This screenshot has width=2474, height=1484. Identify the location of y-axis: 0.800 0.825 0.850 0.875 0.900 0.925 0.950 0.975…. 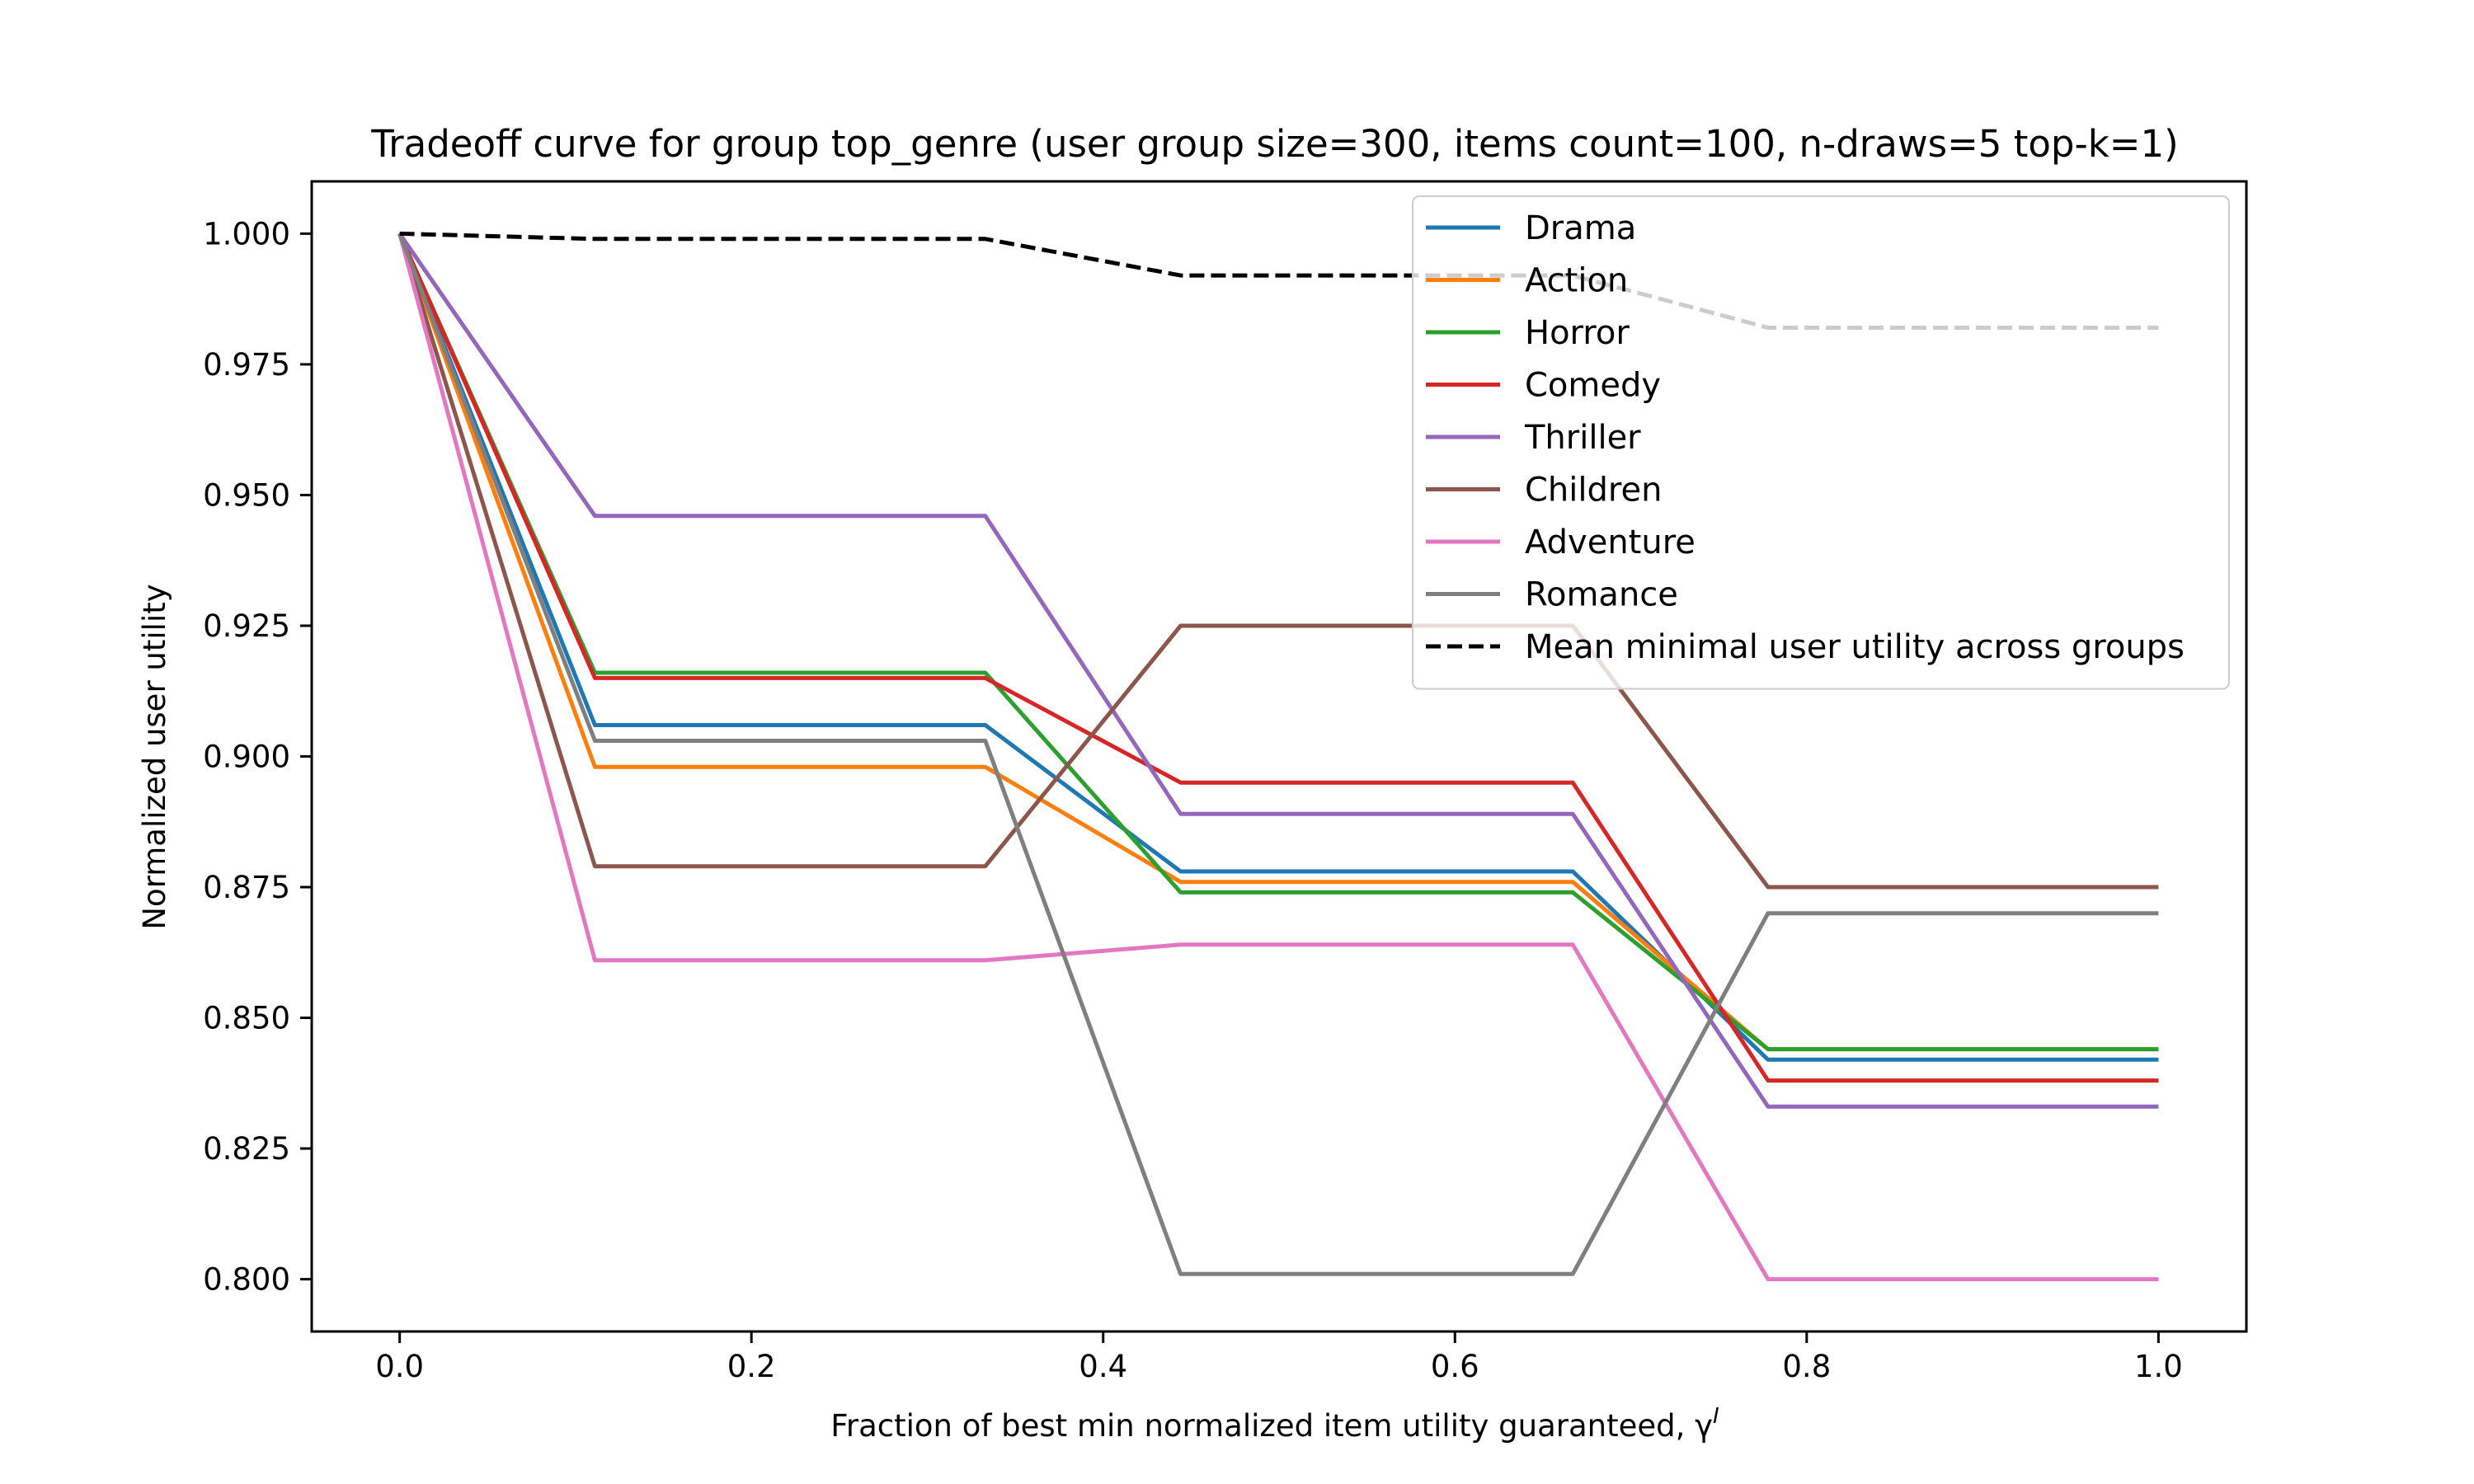
(257, 757).